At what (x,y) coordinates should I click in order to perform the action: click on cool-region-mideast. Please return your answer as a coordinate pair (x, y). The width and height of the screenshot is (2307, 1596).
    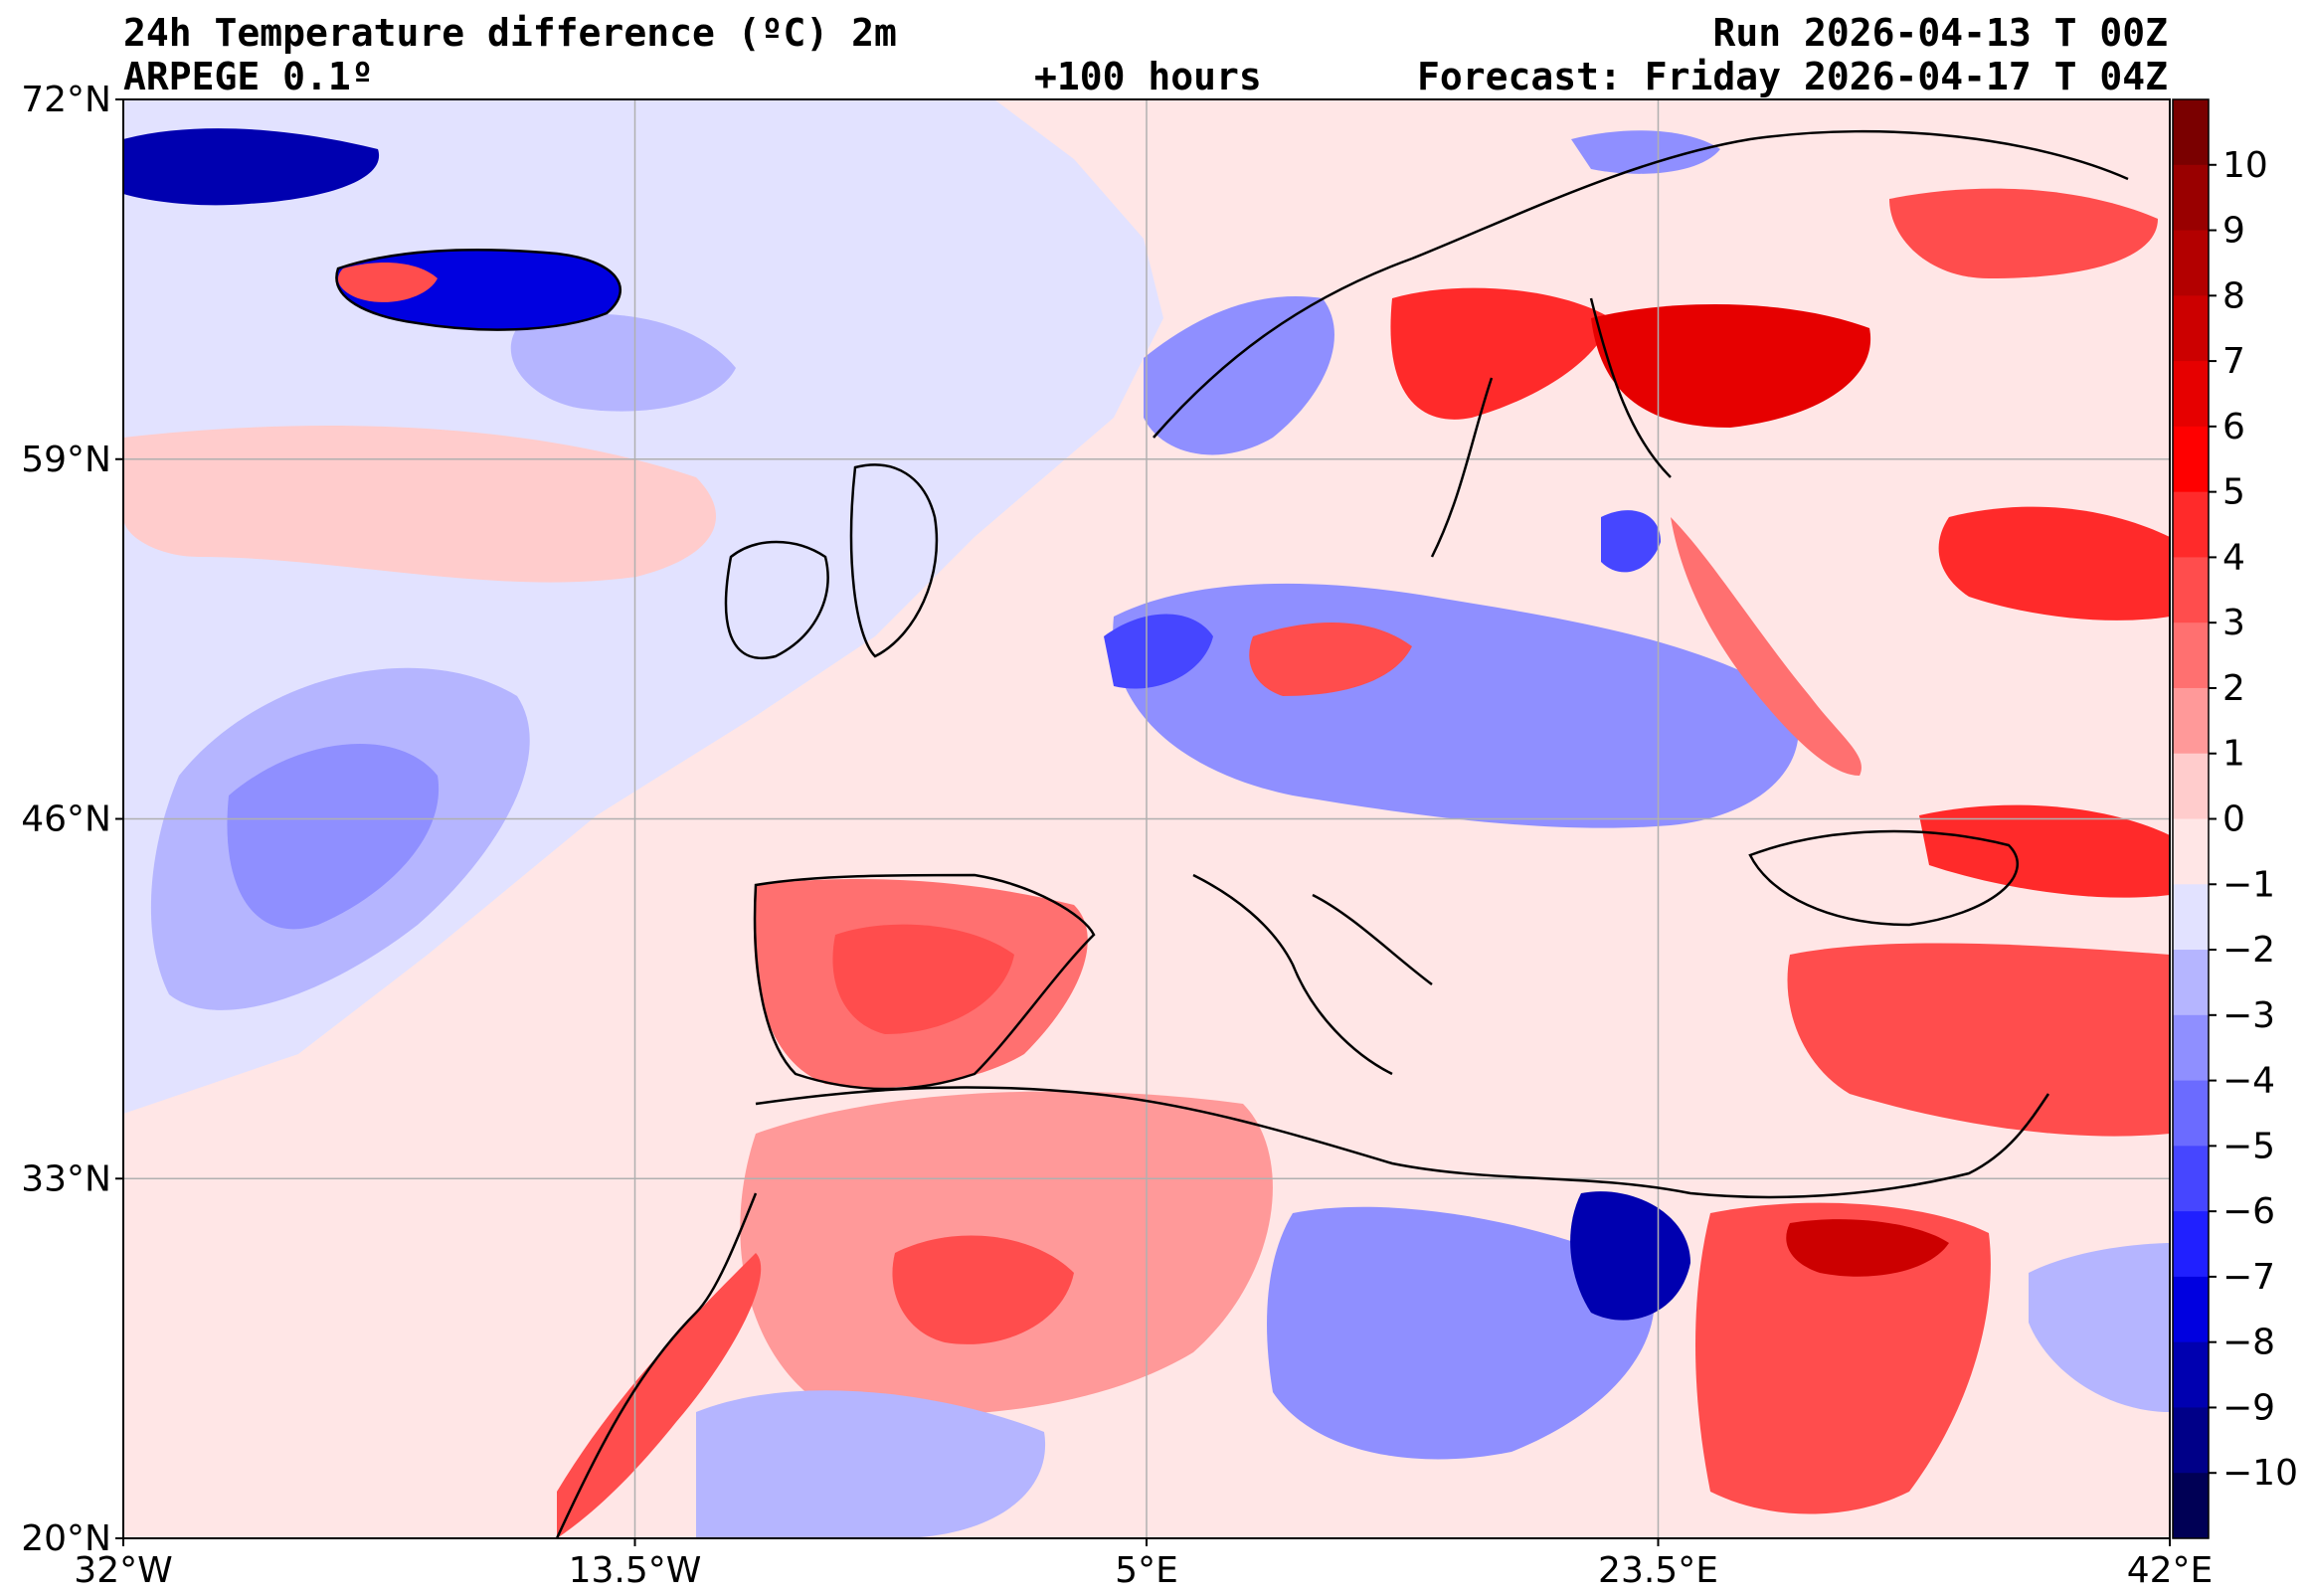
    Looking at the image, I should click on (2099, 1328).